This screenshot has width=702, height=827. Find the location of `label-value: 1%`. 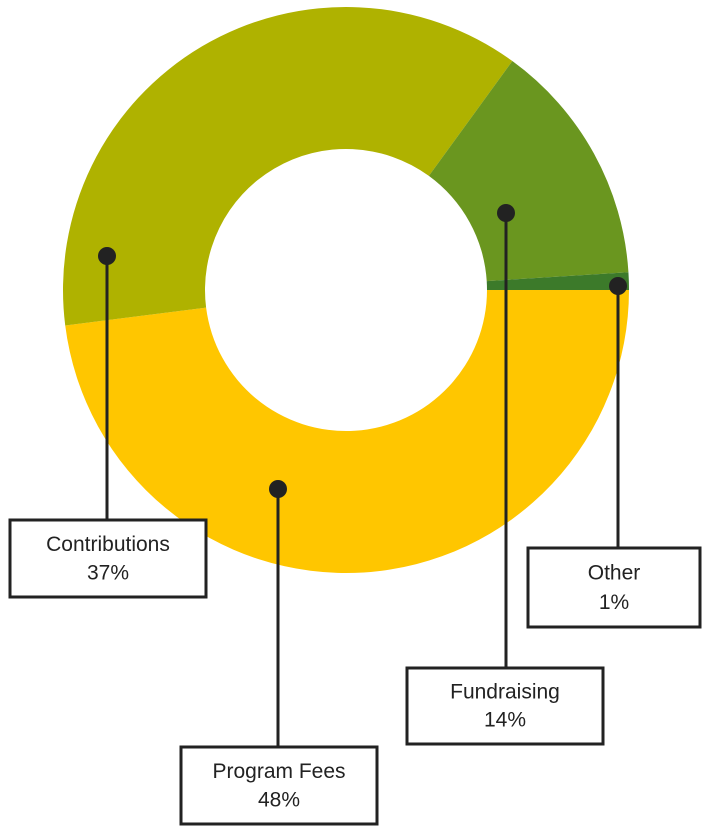

label-value: 1% is located at coordinates (614, 602).